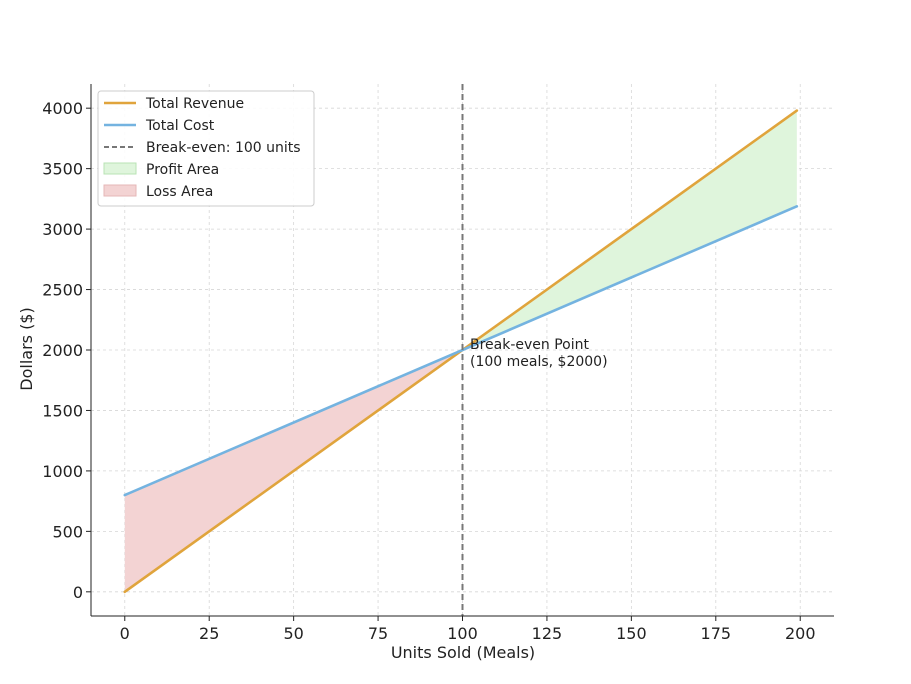 Image resolution: width=911 pixels, height=684 pixels. I want to click on y-tick-label: 1000, so click(62, 471).